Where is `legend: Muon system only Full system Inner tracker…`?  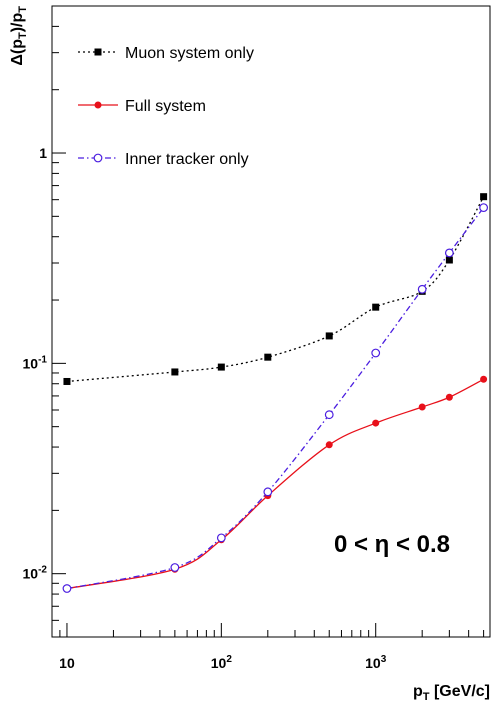 legend: Muon system only Full system Inner tracker… is located at coordinates (166, 106).